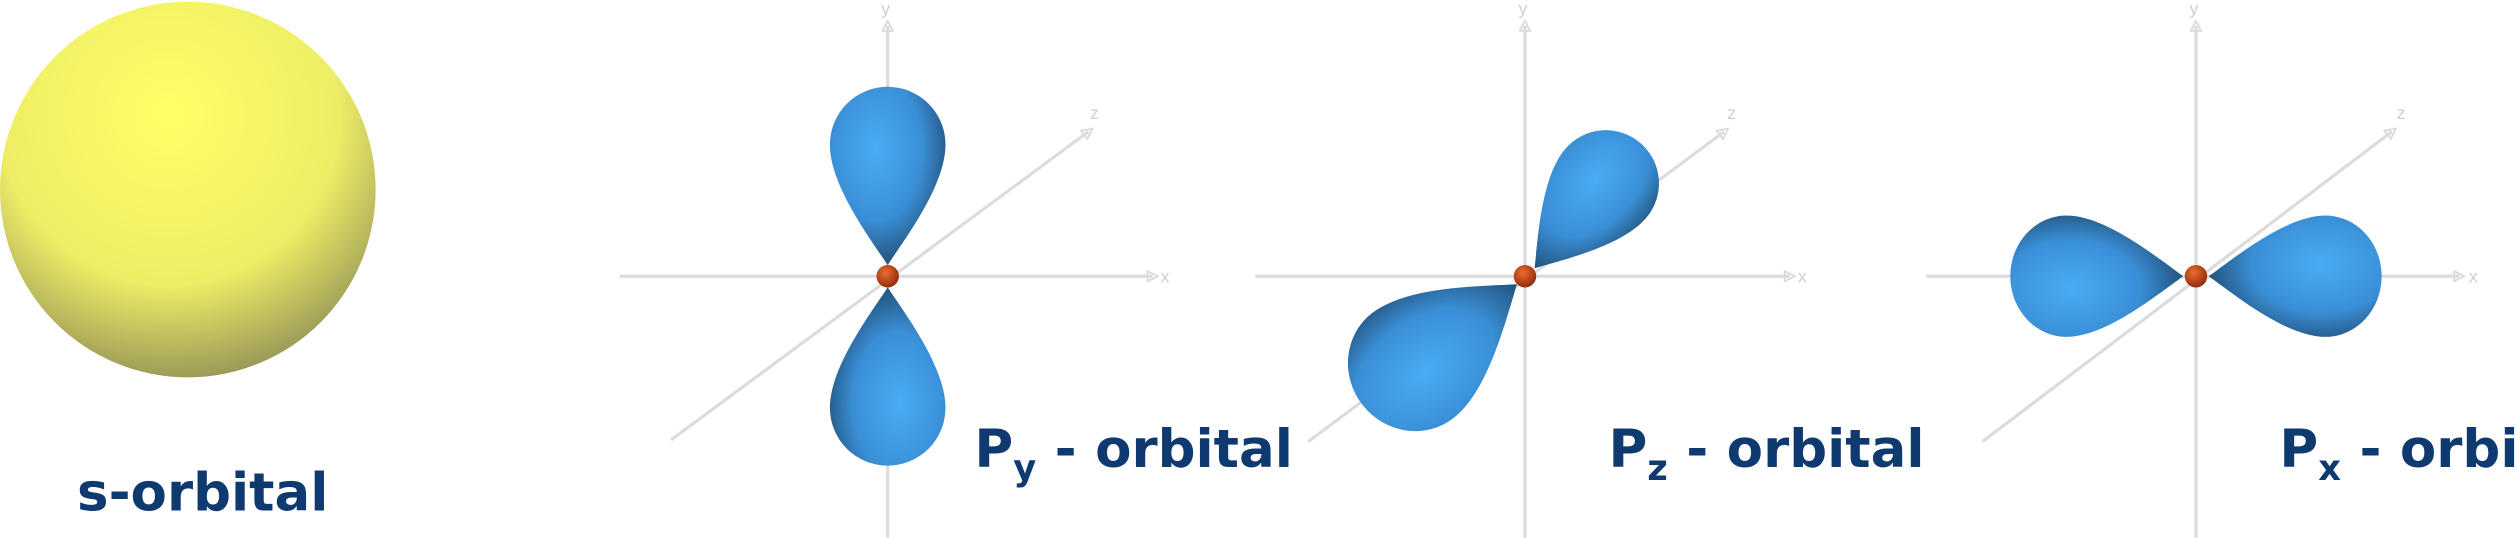 Image resolution: width=2517 pixels, height=538 pixels. What do you see at coordinates (887, 175) in the screenshot?
I see `upper-lobe` at bounding box center [887, 175].